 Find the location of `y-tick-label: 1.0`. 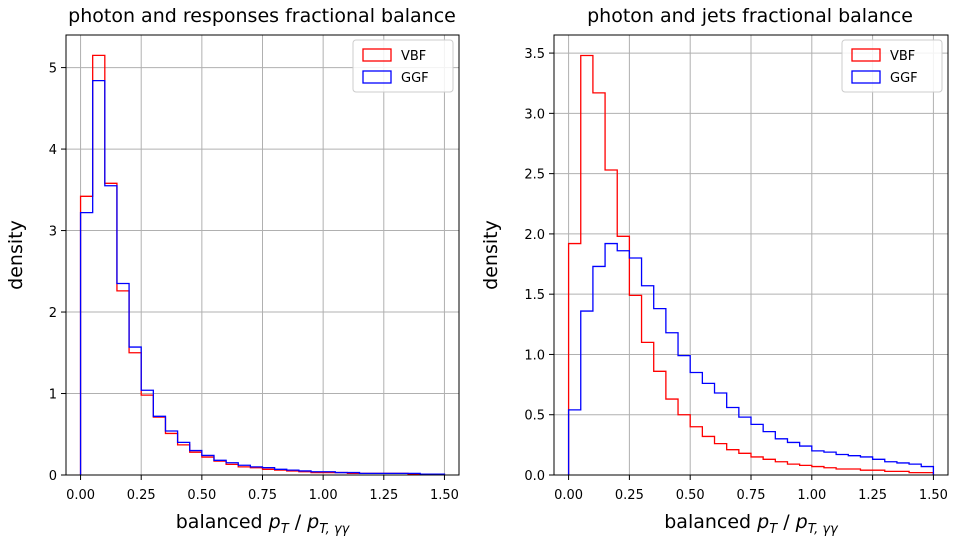

y-tick-label: 1.0 is located at coordinates (534, 355).